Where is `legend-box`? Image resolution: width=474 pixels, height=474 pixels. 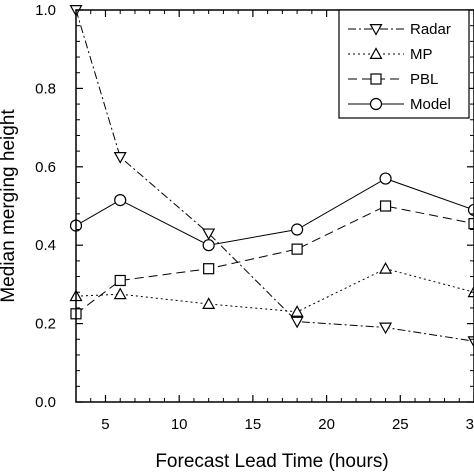 legend-box is located at coordinates (404, 64).